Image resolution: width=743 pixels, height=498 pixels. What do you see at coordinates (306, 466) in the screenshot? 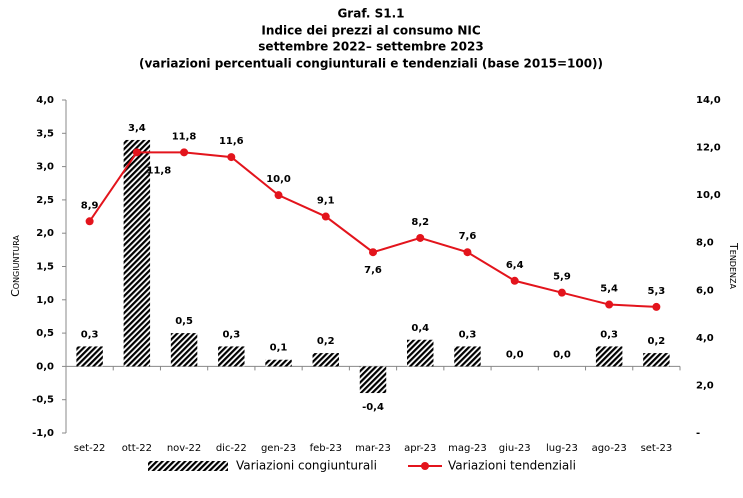
I see `legend-label: Variazioni congiunturali` at bounding box center [306, 466].